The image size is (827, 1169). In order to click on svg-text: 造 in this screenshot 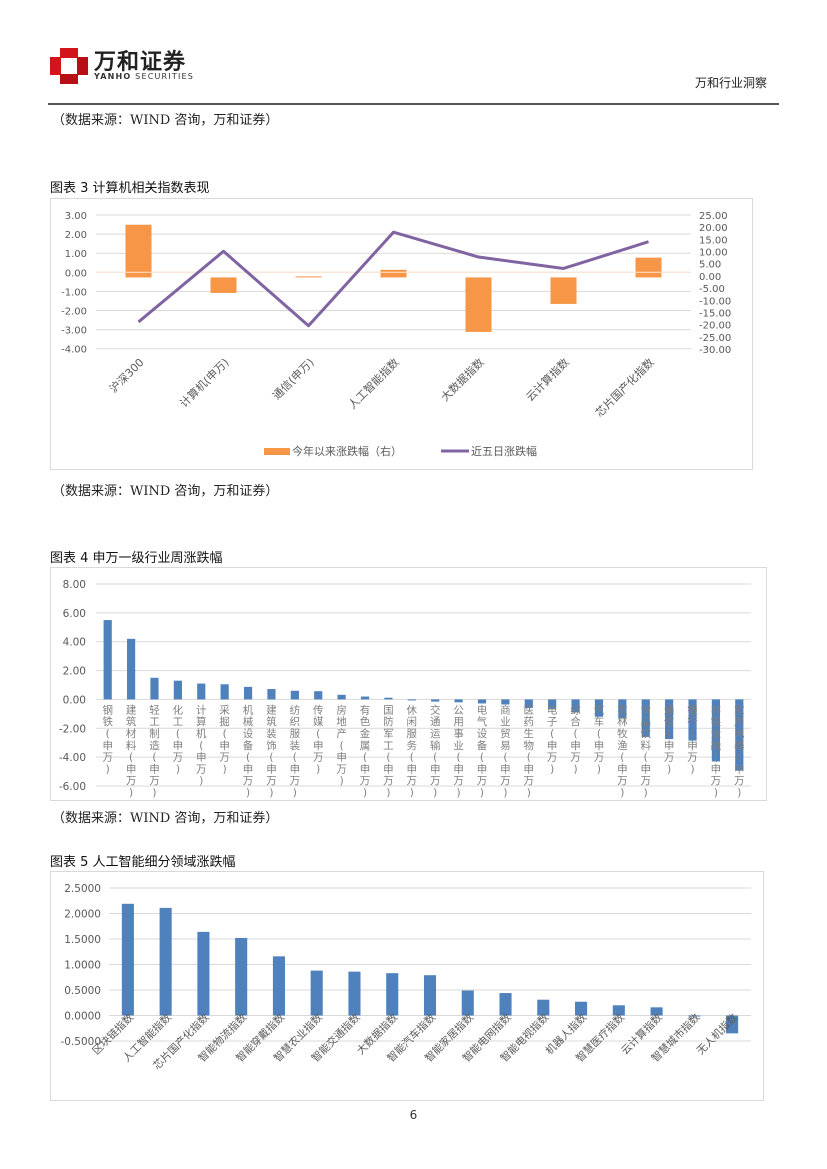, I will do `click(154, 745)`.